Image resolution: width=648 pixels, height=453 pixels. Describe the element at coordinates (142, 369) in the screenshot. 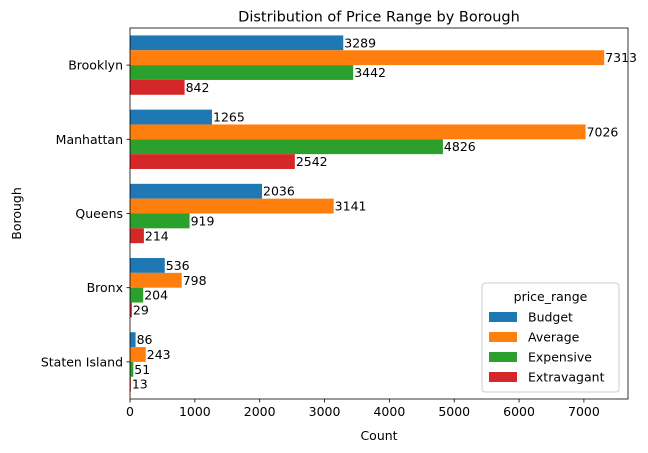

I see `data-label-staten-island-expensive: 51` at that location.